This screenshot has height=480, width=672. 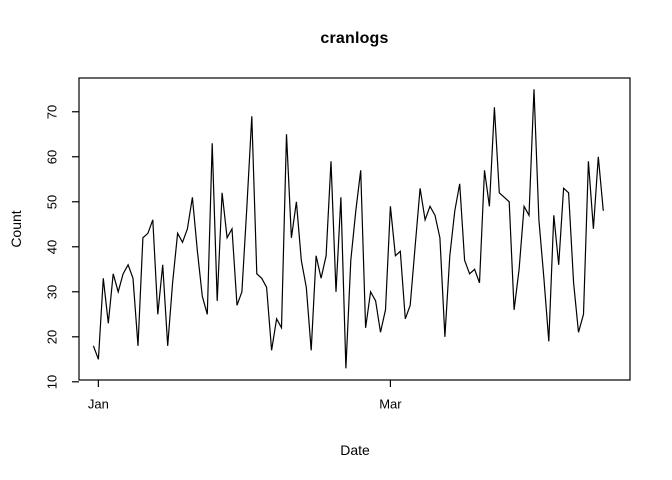 What do you see at coordinates (52, 382) in the screenshot?
I see `y-tick-label: 10` at bounding box center [52, 382].